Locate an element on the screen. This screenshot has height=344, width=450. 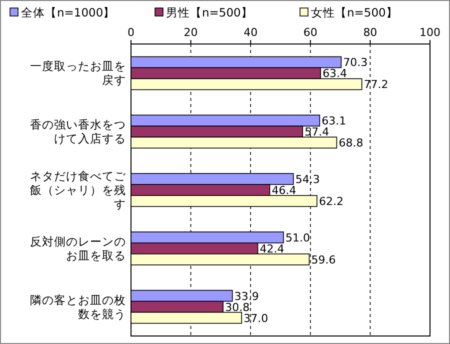
data-label: 46.4 is located at coordinates (284, 190).